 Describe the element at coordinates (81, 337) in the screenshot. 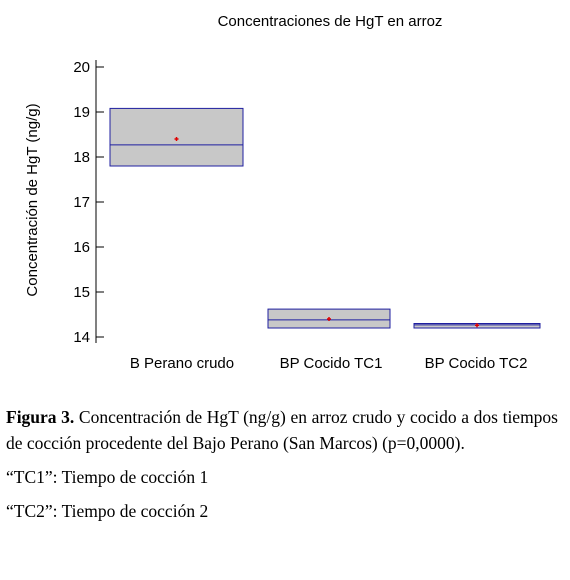

I see `y-tick-label: 14` at that location.